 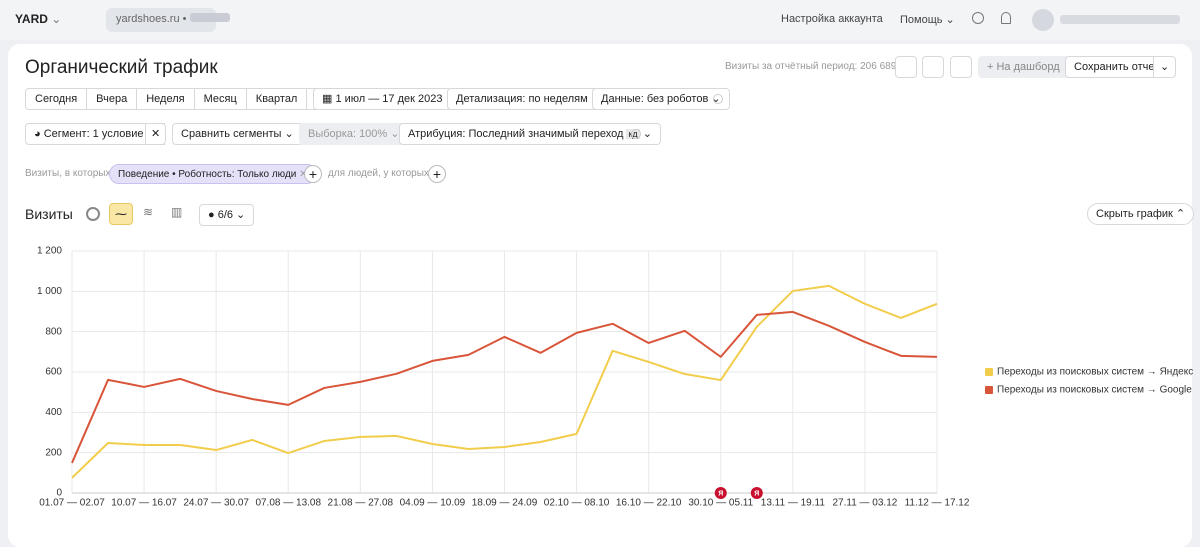 I want to click on filter-suffix: для людей, у которых, so click(x=378, y=173).